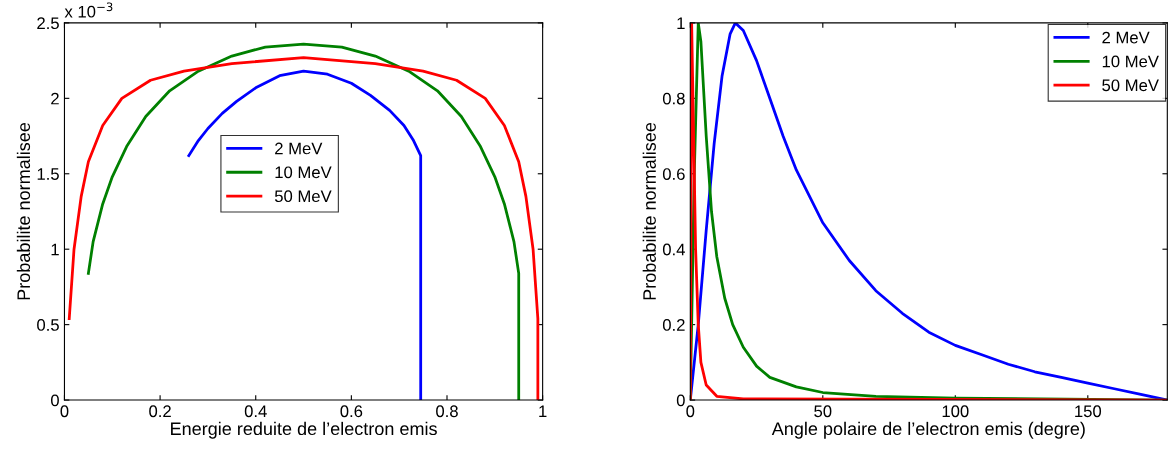 This screenshot has width=1172, height=449. Describe the element at coordinates (88, 10) in the screenshot. I see `text: x 10$^{−3}$` at that location.